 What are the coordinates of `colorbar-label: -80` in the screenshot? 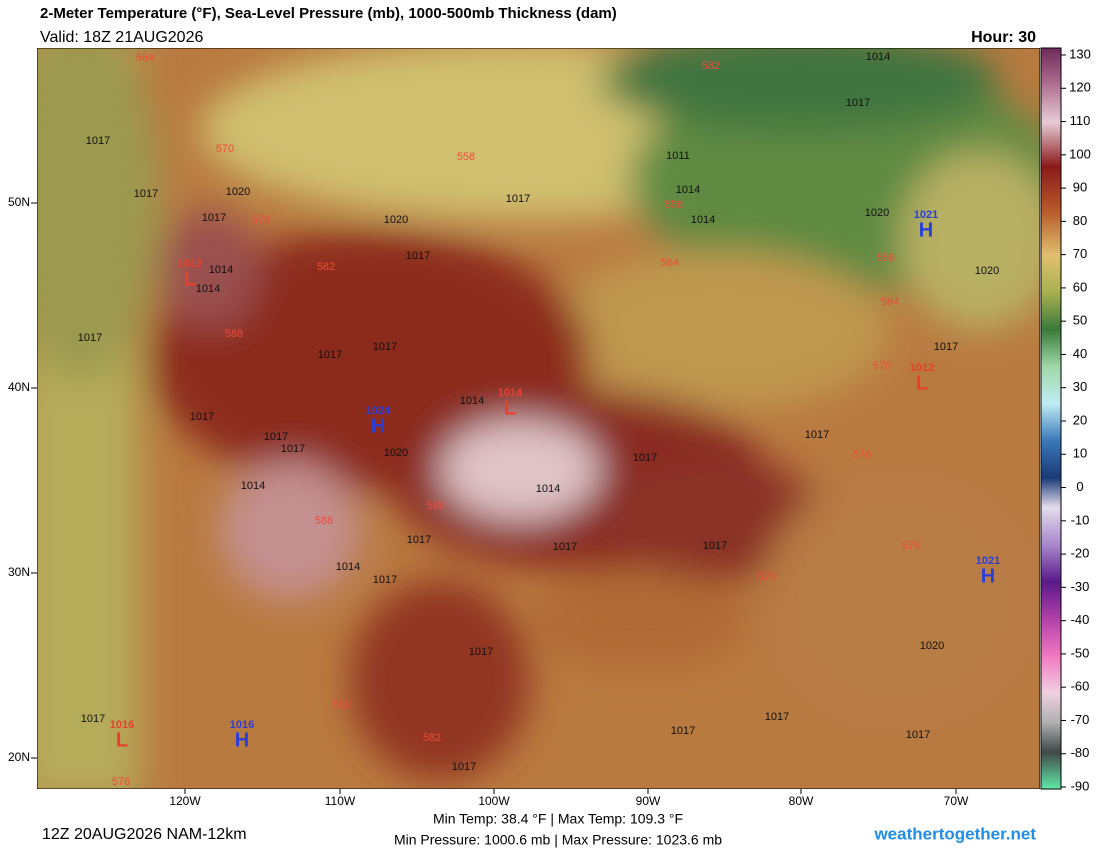 It's located at (1080, 752).